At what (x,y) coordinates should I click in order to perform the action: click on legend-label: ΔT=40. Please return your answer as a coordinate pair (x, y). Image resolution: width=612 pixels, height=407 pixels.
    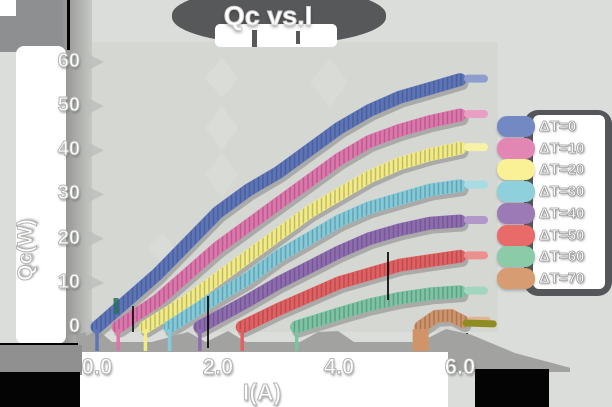
    Looking at the image, I should click on (562, 213).